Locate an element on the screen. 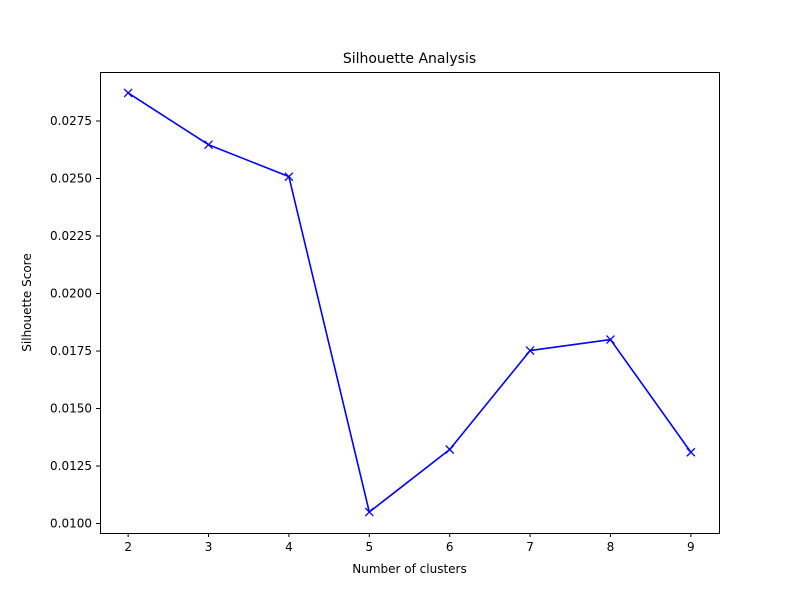 The image size is (799, 599). y-tick-label: 0.0200 is located at coordinates (71, 294).